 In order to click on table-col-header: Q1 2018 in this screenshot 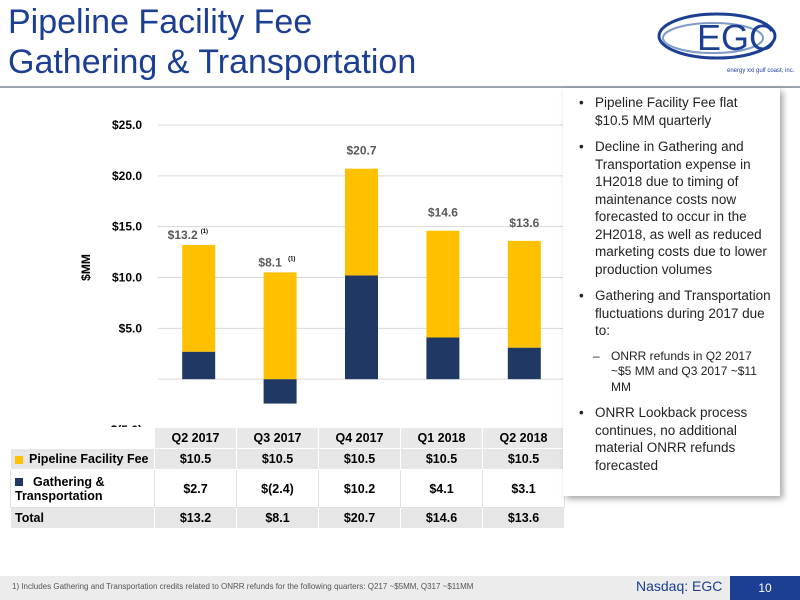, I will do `click(441, 438)`.